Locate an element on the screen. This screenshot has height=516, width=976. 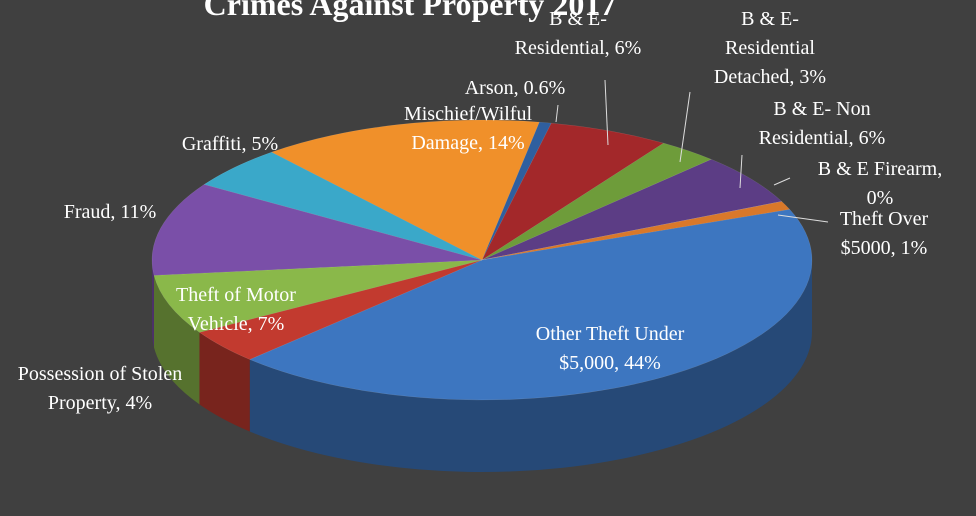
data-label: B & E Firearm, 0% is located at coordinates (880, 183).